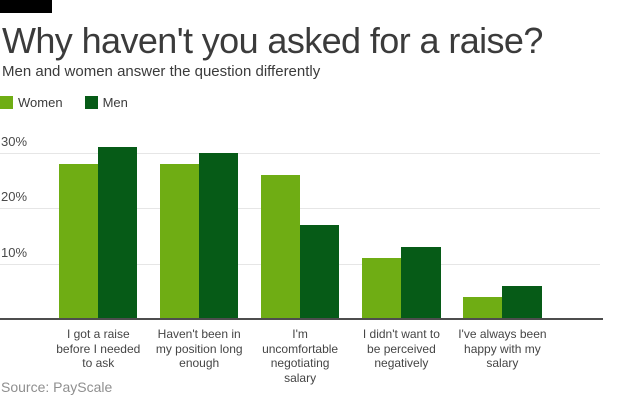 The height and width of the screenshot is (409, 620). What do you see at coordinates (98, 334) in the screenshot?
I see `category-label-line: I got a raise` at bounding box center [98, 334].